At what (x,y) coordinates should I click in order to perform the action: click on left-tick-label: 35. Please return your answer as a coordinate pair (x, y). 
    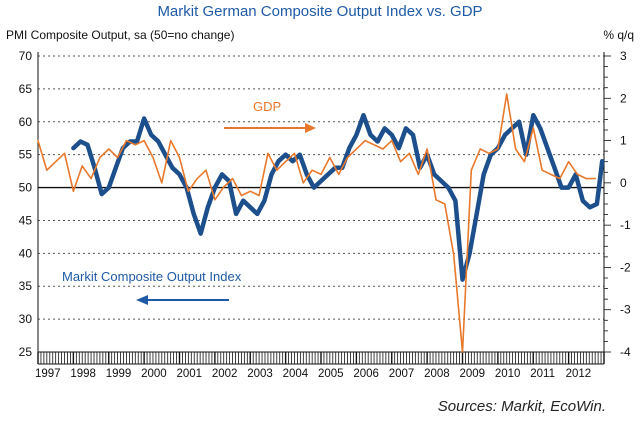
    Looking at the image, I should click on (26, 286).